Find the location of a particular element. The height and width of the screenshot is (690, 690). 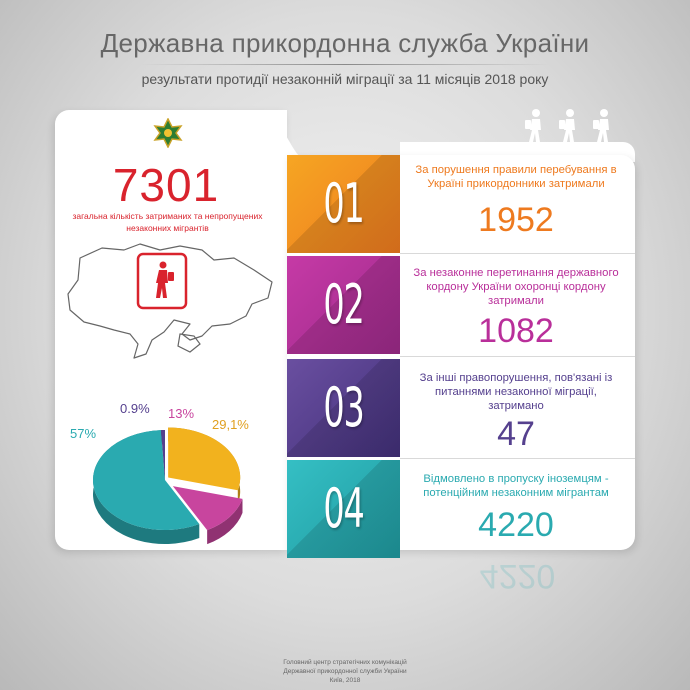

pie-label-29-1: 29,1% is located at coordinates (230, 424).